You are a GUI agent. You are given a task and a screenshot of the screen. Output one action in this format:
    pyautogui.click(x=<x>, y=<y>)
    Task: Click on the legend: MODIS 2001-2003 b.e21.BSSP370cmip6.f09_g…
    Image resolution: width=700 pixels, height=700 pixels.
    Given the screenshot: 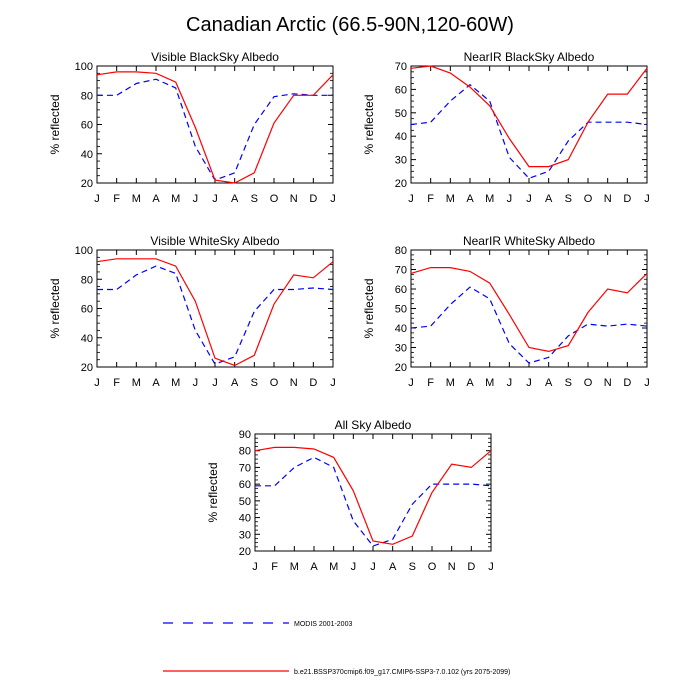 What is the action you would take?
    pyautogui.click(x=336, y=648)
    